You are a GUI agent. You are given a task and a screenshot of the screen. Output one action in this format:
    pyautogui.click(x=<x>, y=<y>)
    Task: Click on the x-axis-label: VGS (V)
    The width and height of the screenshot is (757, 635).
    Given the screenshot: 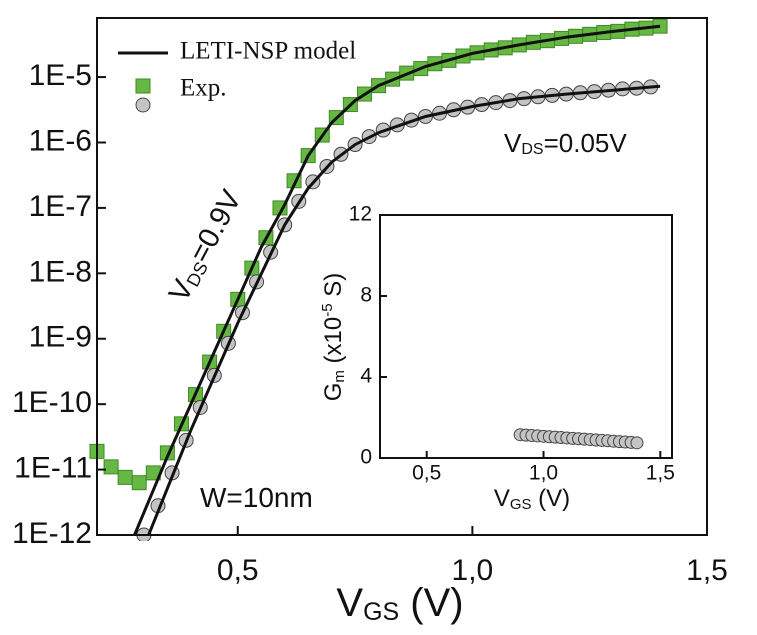 What is the action you would take?
    pyautogui.click(x=399, y=603)
    